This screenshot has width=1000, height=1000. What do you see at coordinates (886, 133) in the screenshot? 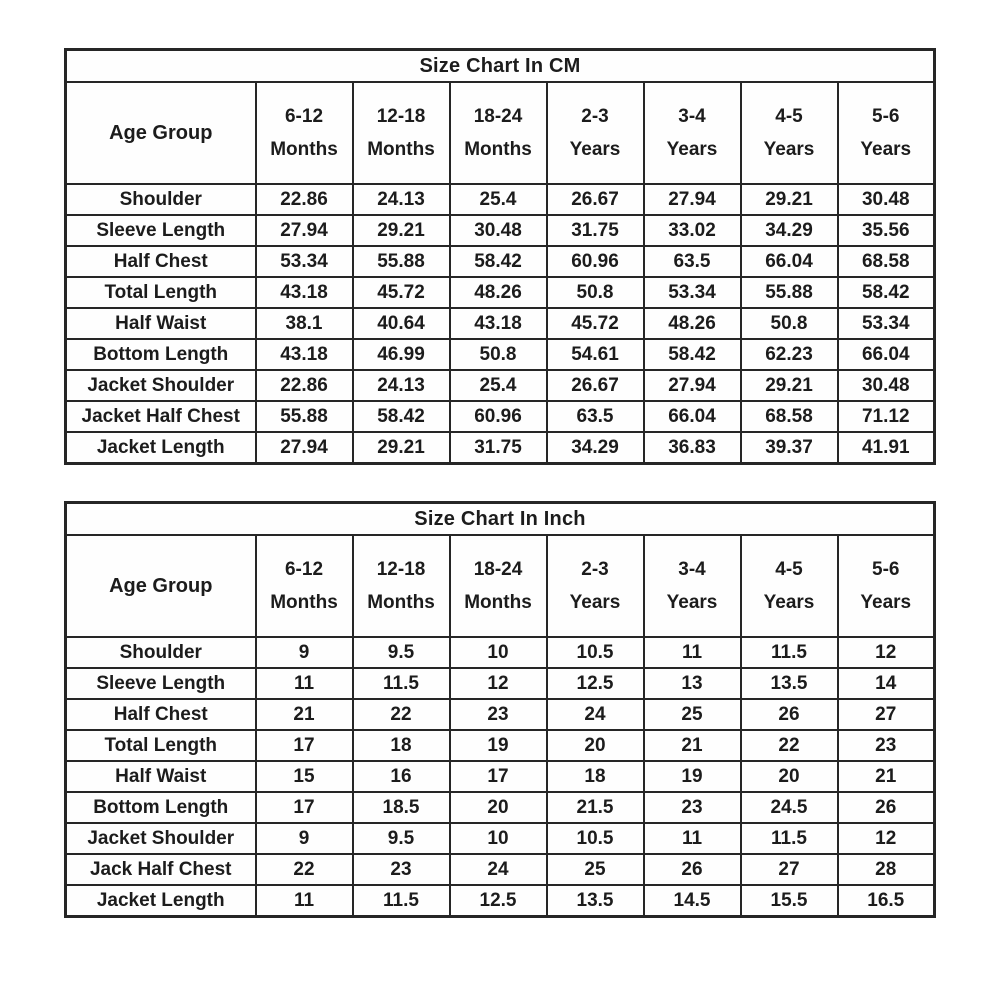
I see `column-header: 5-6 Years` at bounding box center [886, 133].